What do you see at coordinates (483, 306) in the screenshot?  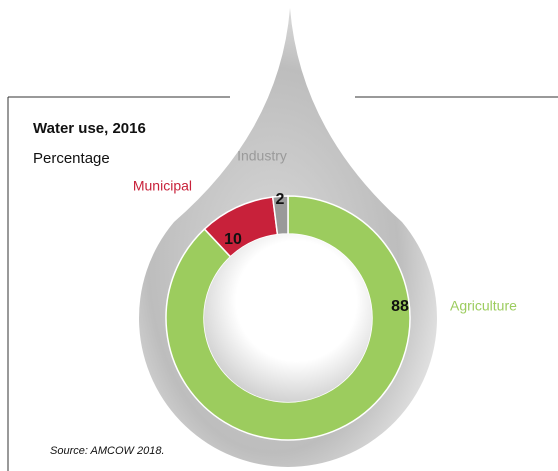 I see `category-label: Agriculture` at bounding box center [483, 306].